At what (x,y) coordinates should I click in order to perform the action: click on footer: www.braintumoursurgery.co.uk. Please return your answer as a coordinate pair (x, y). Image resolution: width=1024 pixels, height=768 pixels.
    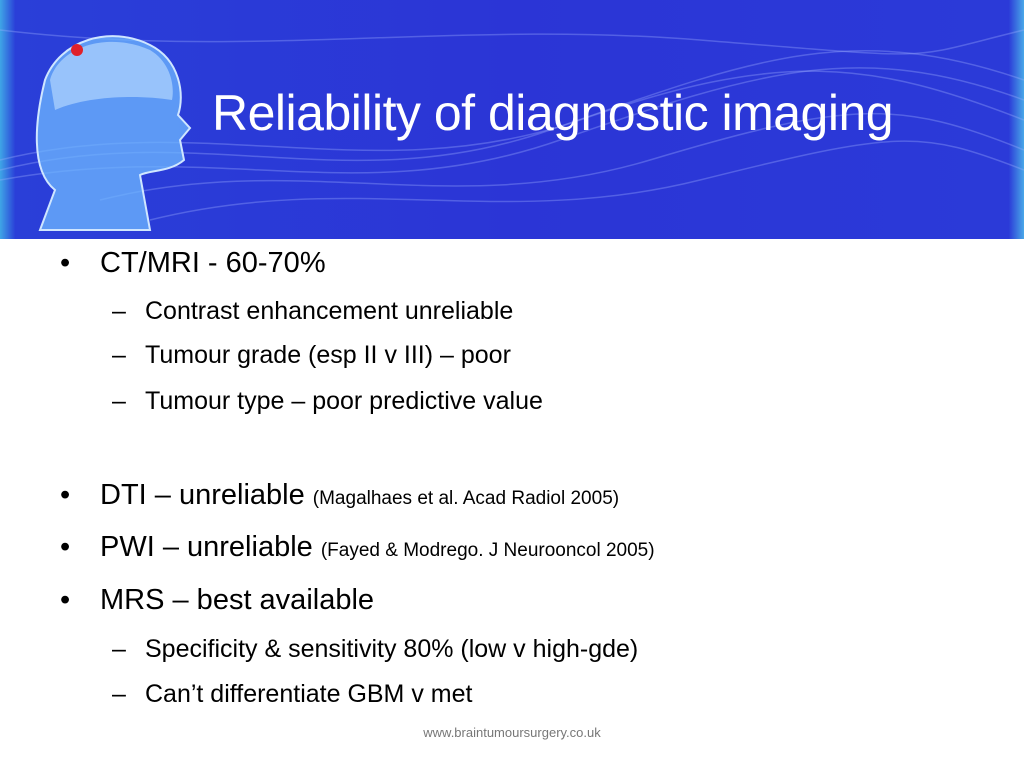
    Looking at the image, I should click on (512, 732).